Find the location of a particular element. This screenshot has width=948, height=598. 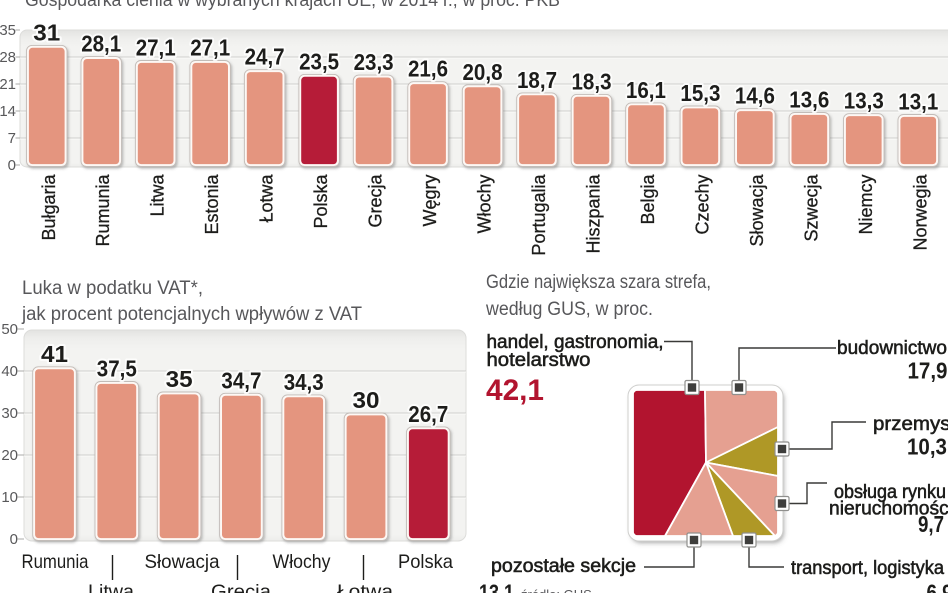

svg-text: 7 is located at coordinates (12, 138).